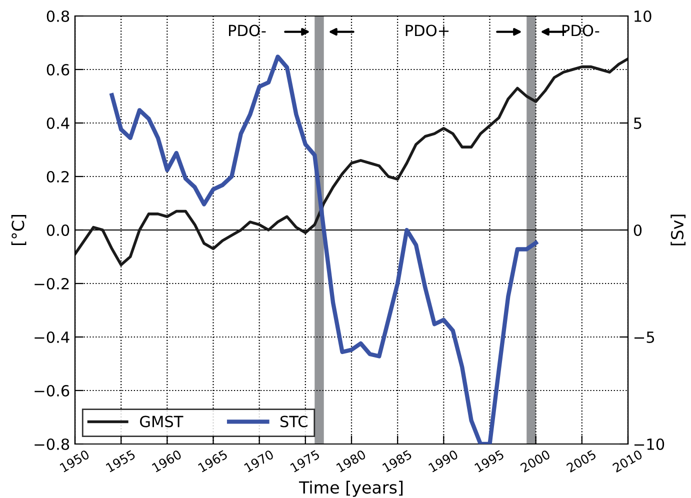  What do you see at coordinates (58, 16) in the screenshot?
I see `y-tick-label: 0.8` at bounding box center [58, 16].